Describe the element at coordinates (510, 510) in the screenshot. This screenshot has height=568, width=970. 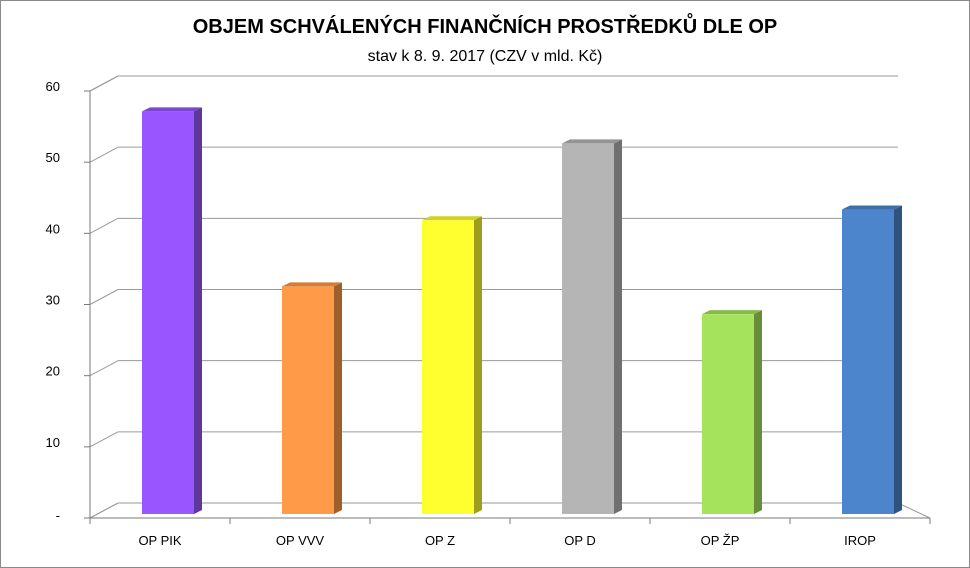
I see `floor` at that location.